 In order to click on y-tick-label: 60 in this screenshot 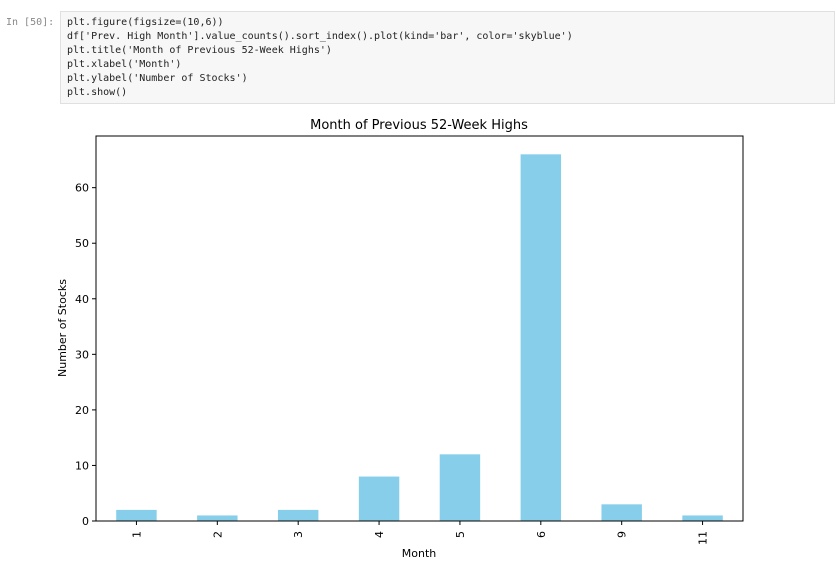, I will do `click(82, 188)`.